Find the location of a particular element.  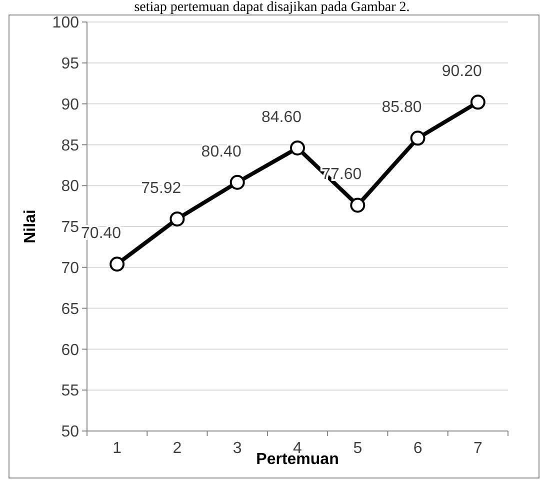

y-tick-label: 55 is located at coordinates (70, 391).